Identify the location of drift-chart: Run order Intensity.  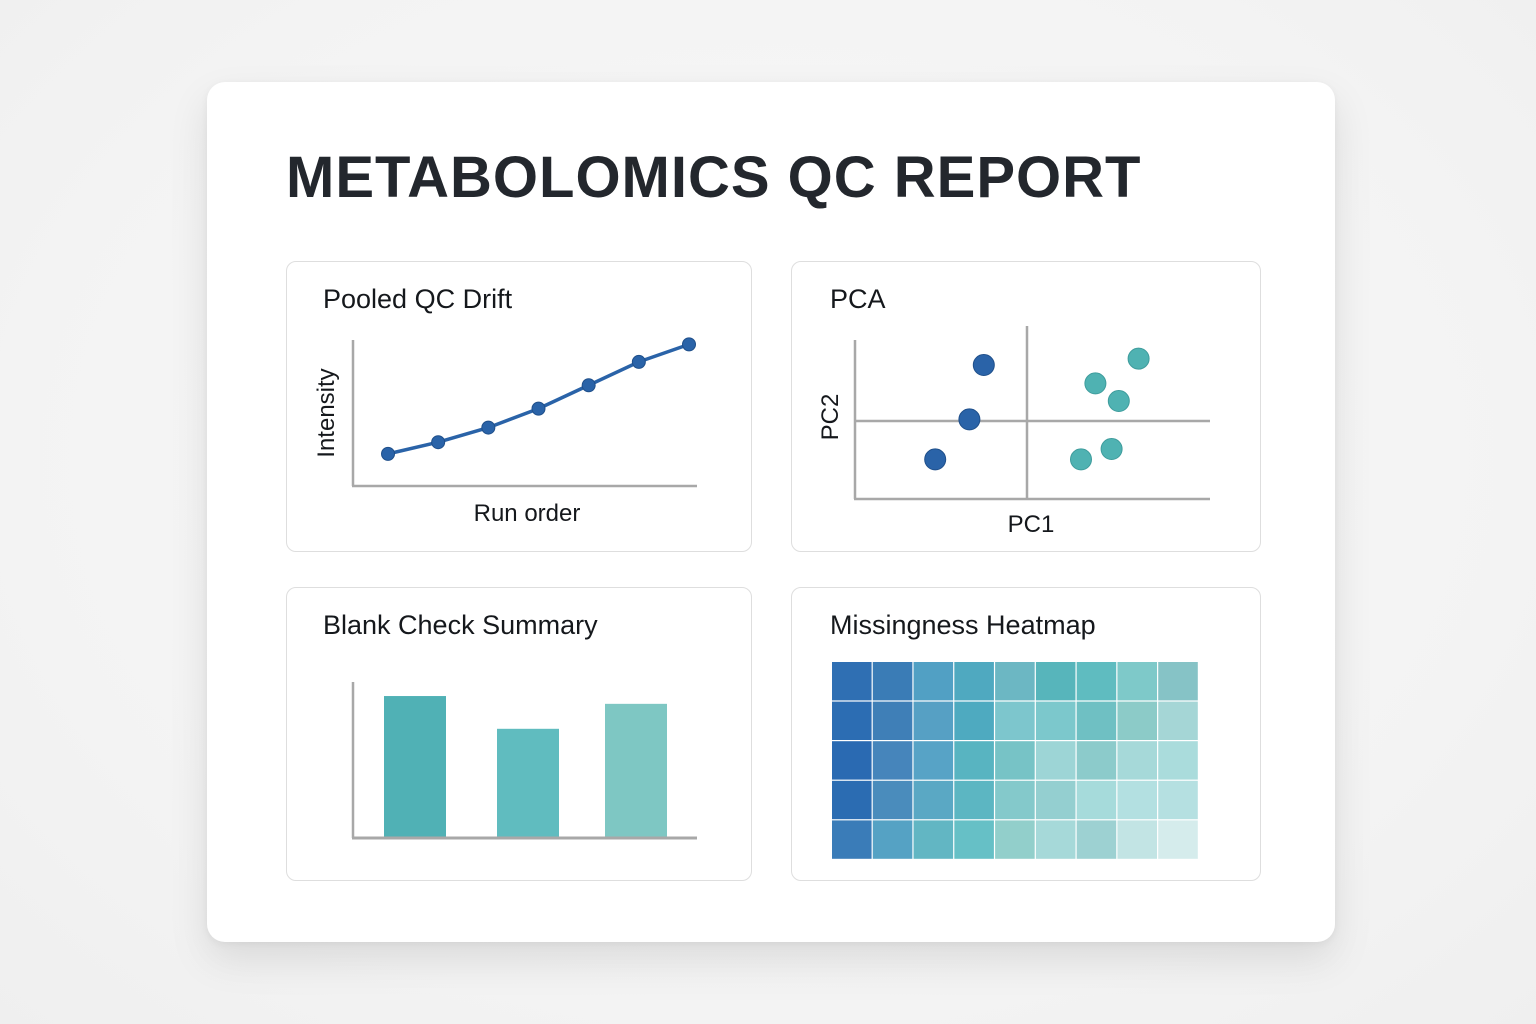
(505, 432).